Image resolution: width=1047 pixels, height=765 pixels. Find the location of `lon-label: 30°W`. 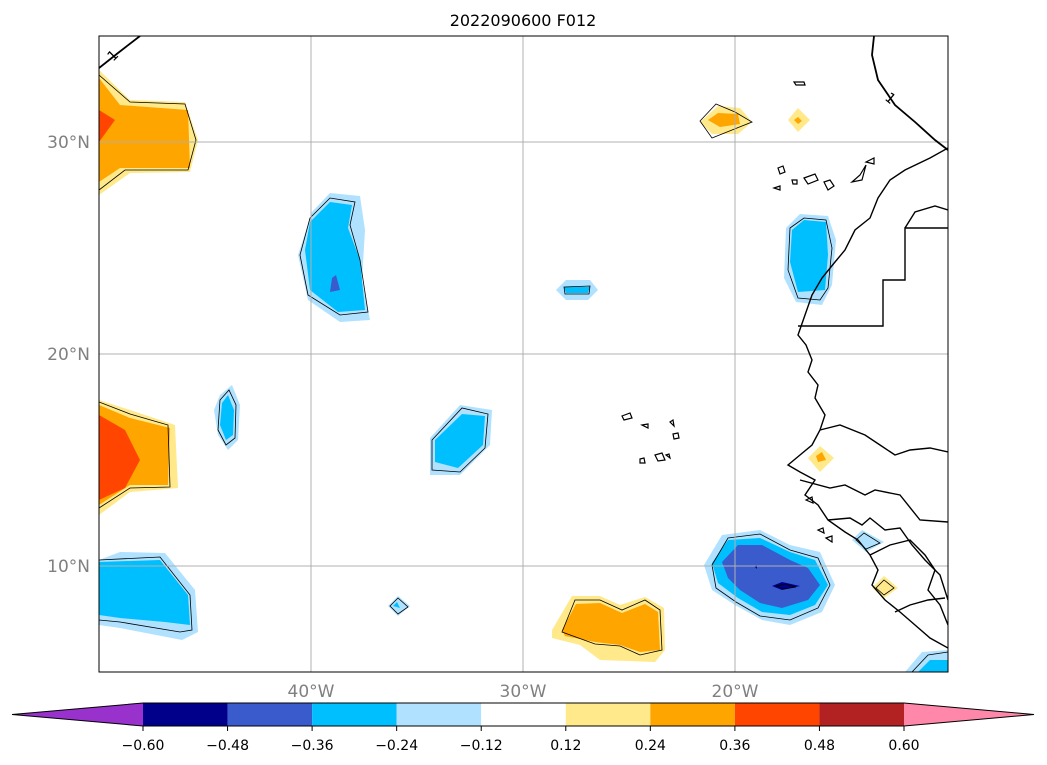

lon-label: 30°W is located at coordinates (523, 692).